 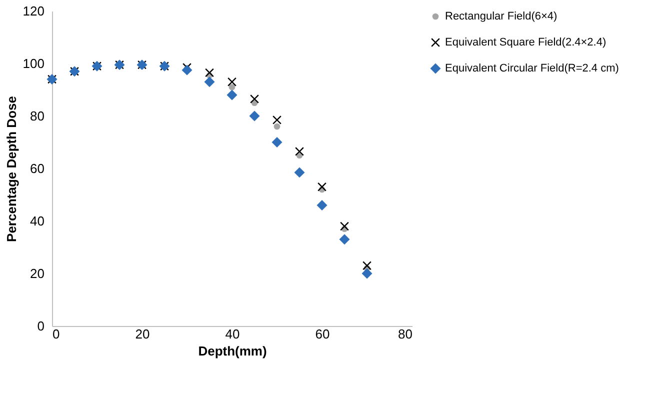 I want to click on y-tick-label: 20, so click(x=37, y=273).